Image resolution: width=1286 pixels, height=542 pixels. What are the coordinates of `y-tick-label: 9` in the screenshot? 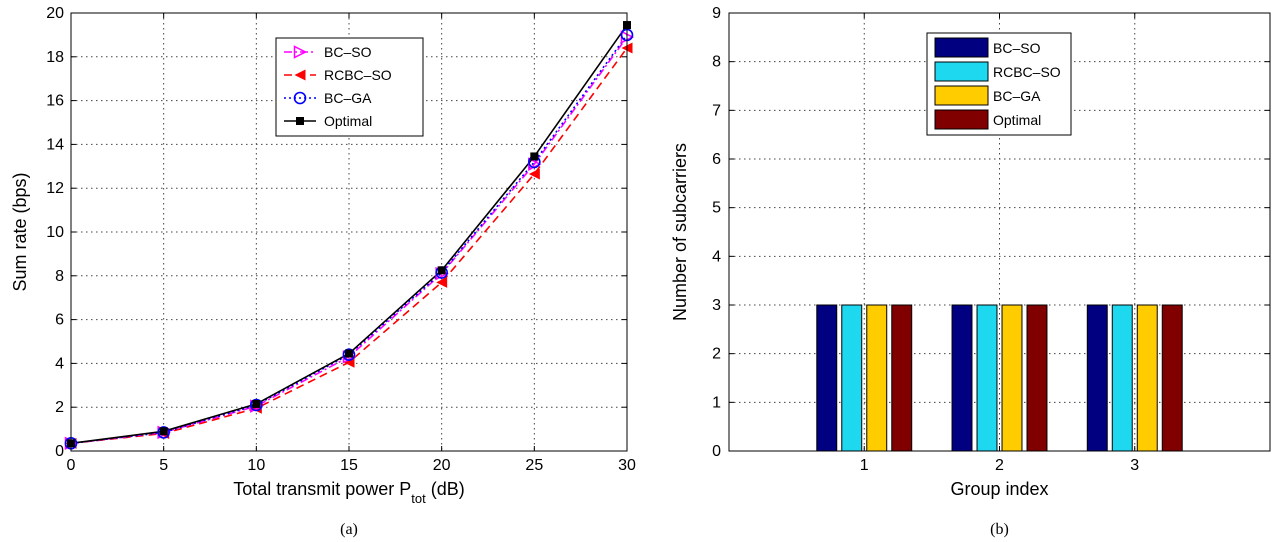 It's located at (716, 13).